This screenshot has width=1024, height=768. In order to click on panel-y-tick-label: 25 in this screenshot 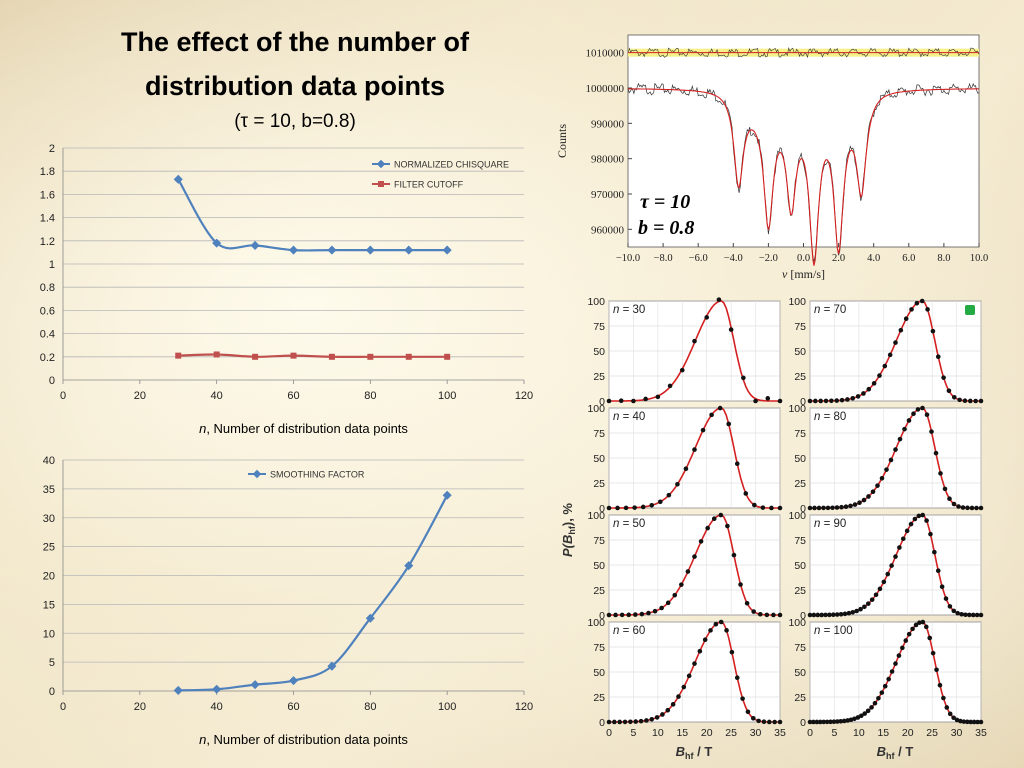, I will do `click(800, 377)`.